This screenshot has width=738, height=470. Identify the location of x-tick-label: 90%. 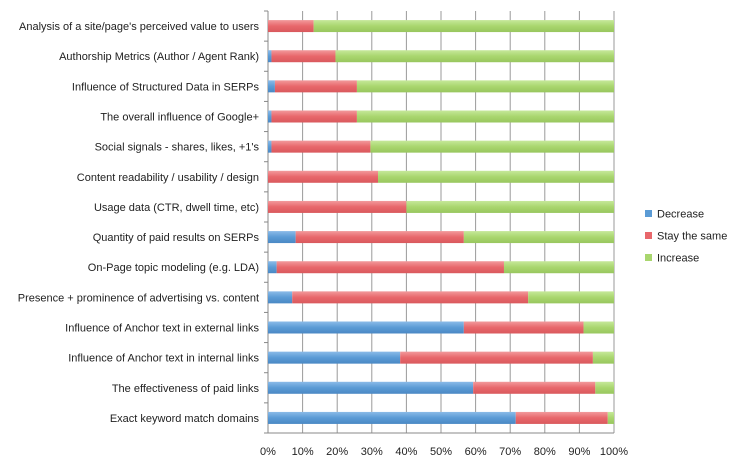
(579, 452).